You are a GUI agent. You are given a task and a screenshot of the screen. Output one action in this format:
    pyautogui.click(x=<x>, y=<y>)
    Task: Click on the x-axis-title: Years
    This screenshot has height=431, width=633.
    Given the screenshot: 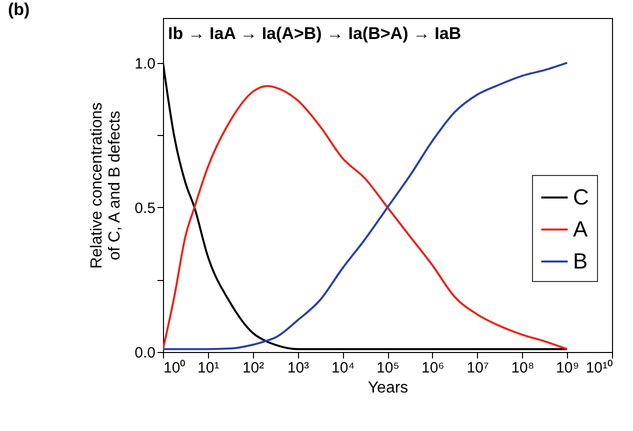 What is the action you would take?
    pyautogui.click(x=388, y=388)
    